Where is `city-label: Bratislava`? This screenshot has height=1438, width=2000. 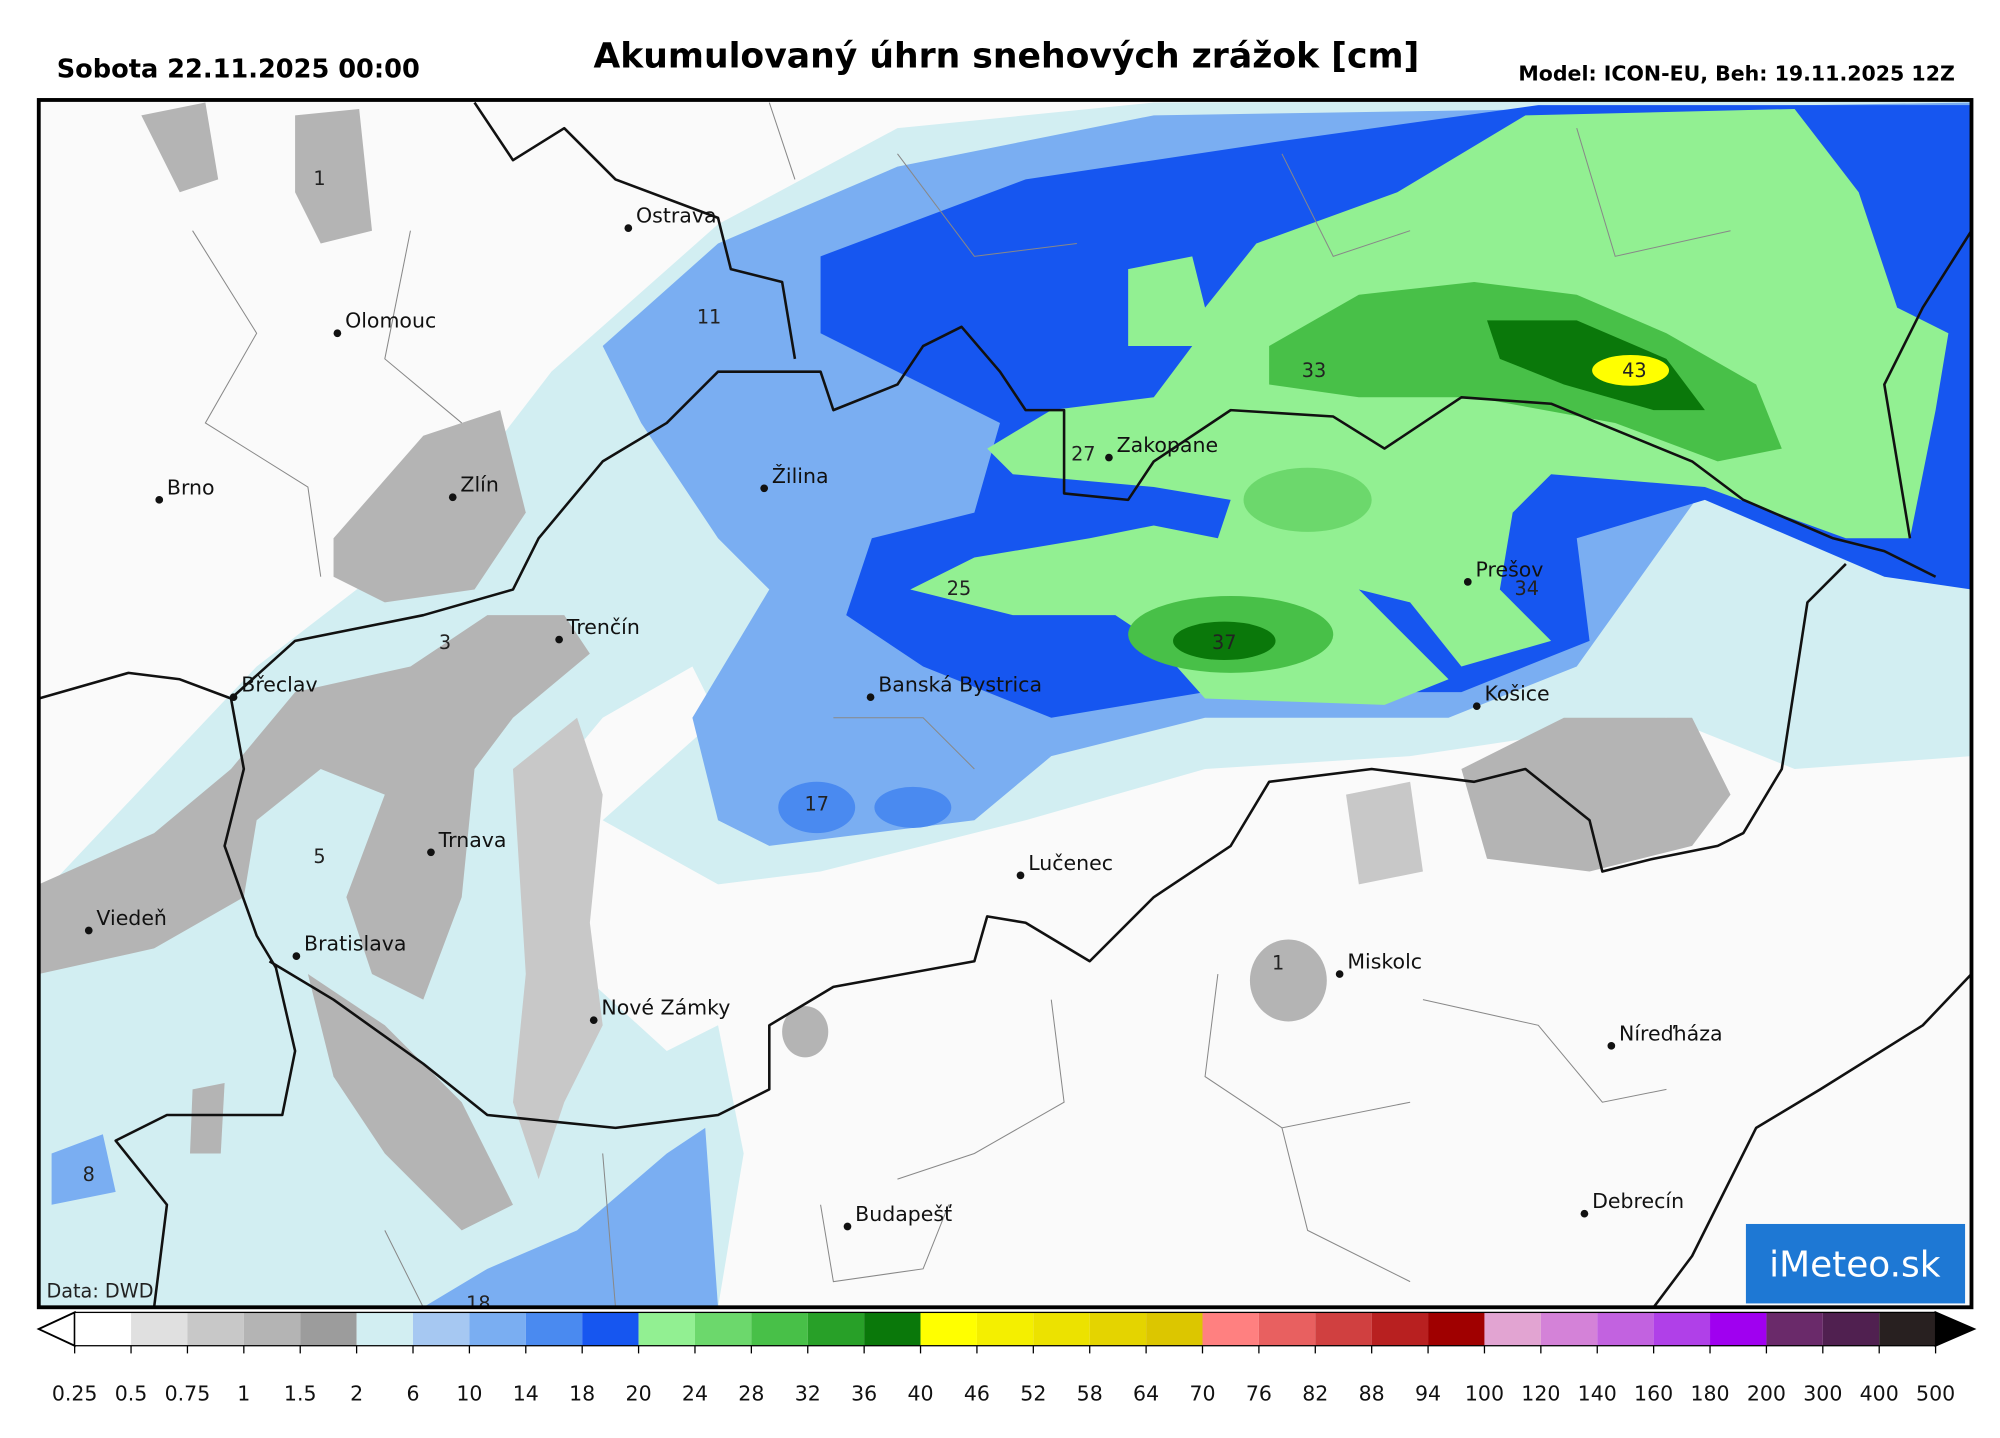 city-label: Bratislava is located at coordinates (355, 944).